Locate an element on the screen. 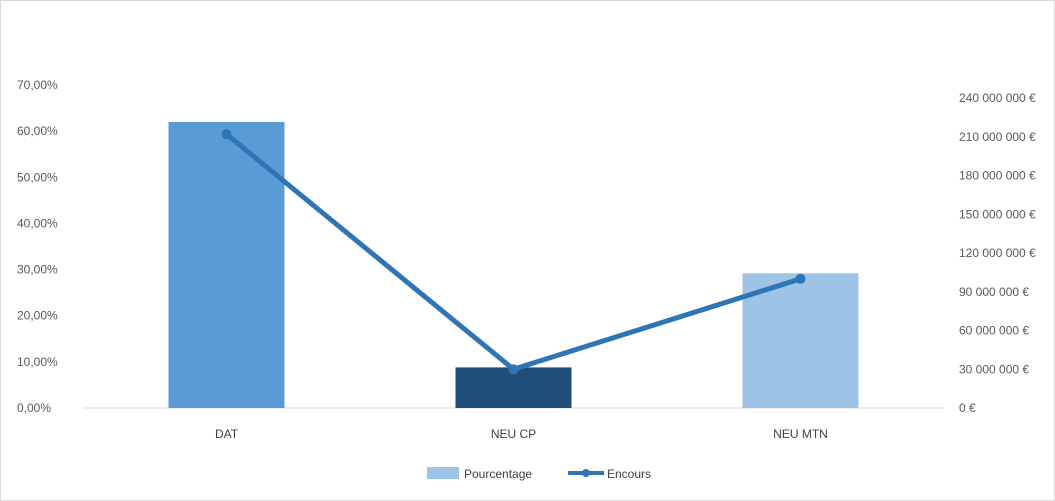 The image size is (1055, 501). left-tick-label: 0,00% is located at coordinates (34, 408).